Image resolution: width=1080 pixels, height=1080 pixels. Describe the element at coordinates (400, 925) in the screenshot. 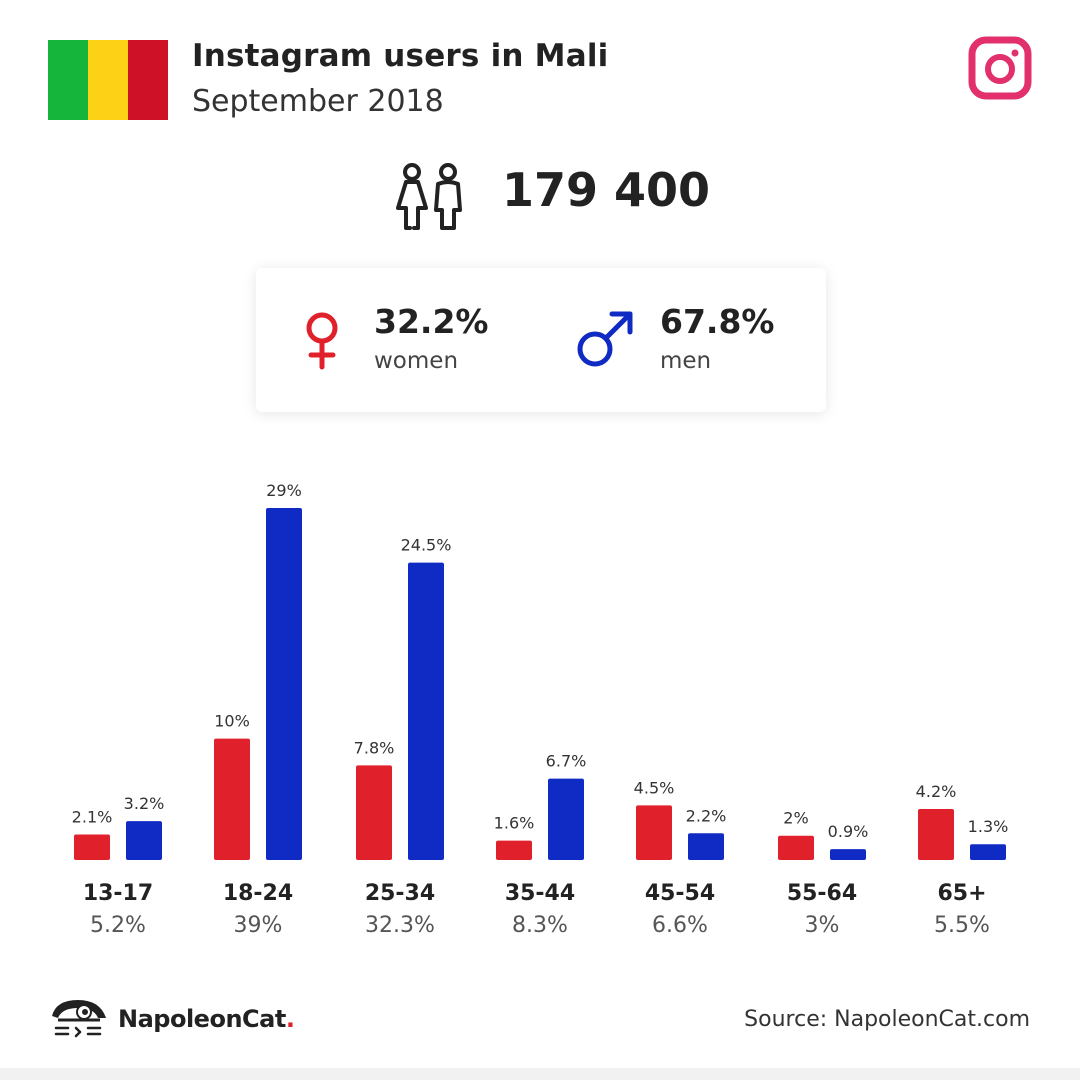

I see `age-group-total-25-34: 32.3%` at that location.